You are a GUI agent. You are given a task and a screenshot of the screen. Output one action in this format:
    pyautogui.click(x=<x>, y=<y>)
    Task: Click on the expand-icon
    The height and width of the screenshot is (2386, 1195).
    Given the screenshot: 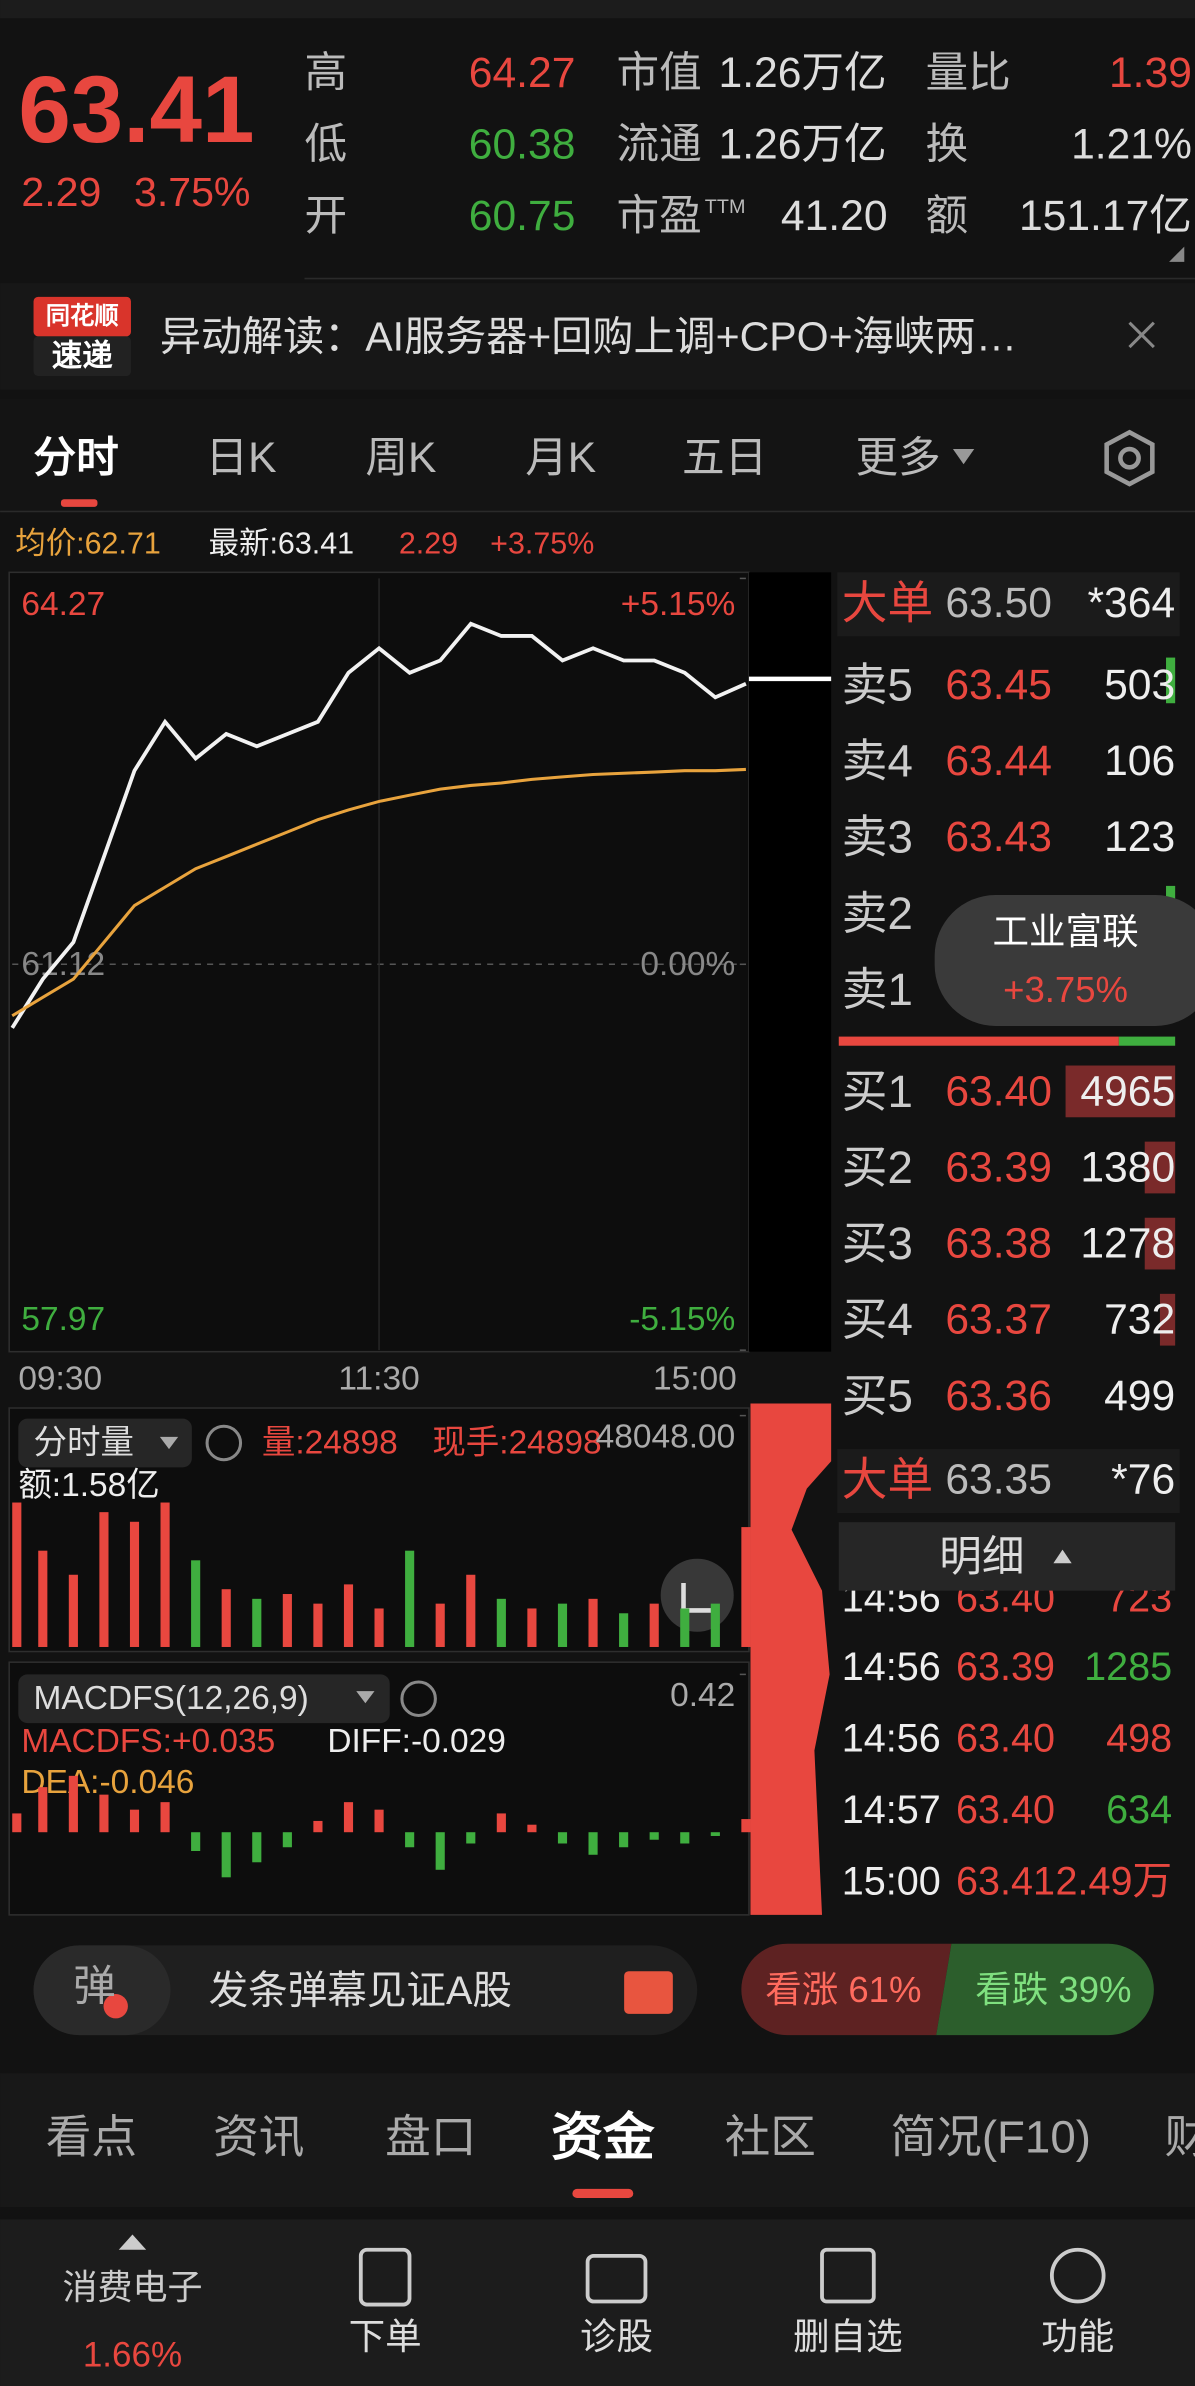 What is the action you would take?
    pyautogui.click(x=1177, y=254)
    